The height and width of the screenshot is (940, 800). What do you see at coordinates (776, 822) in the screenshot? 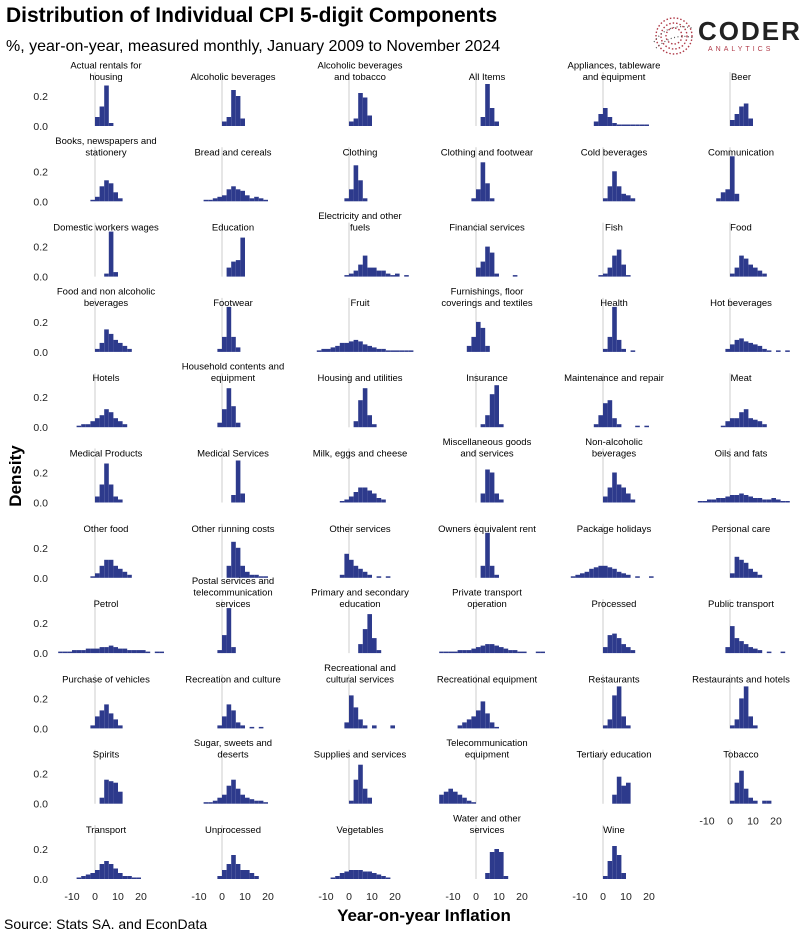
I see `x-tick-label: 20` at bounding box center [776, 822].